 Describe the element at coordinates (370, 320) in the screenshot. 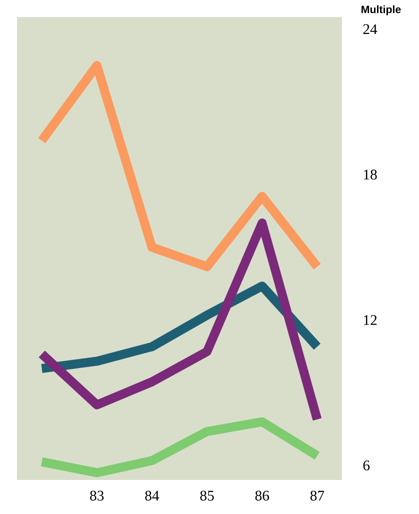

I see `y-tick-label: 12` at that location.